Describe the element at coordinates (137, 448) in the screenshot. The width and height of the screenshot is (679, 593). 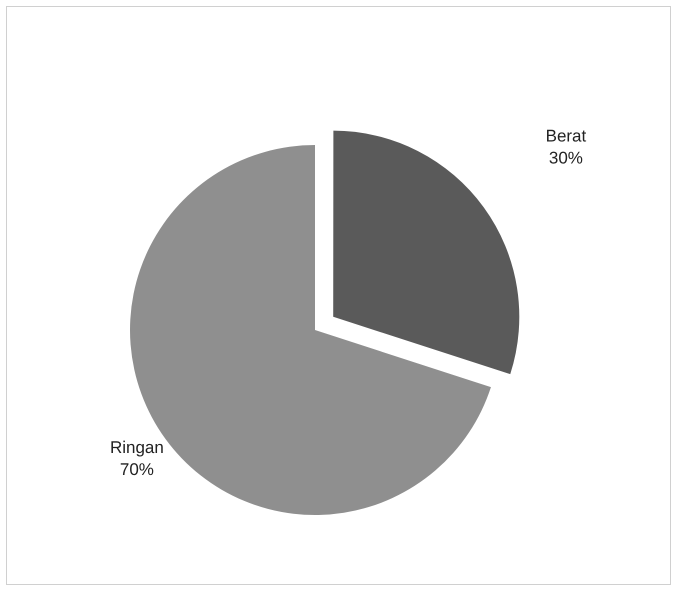
I see `slice-label: Ringan` at that location.